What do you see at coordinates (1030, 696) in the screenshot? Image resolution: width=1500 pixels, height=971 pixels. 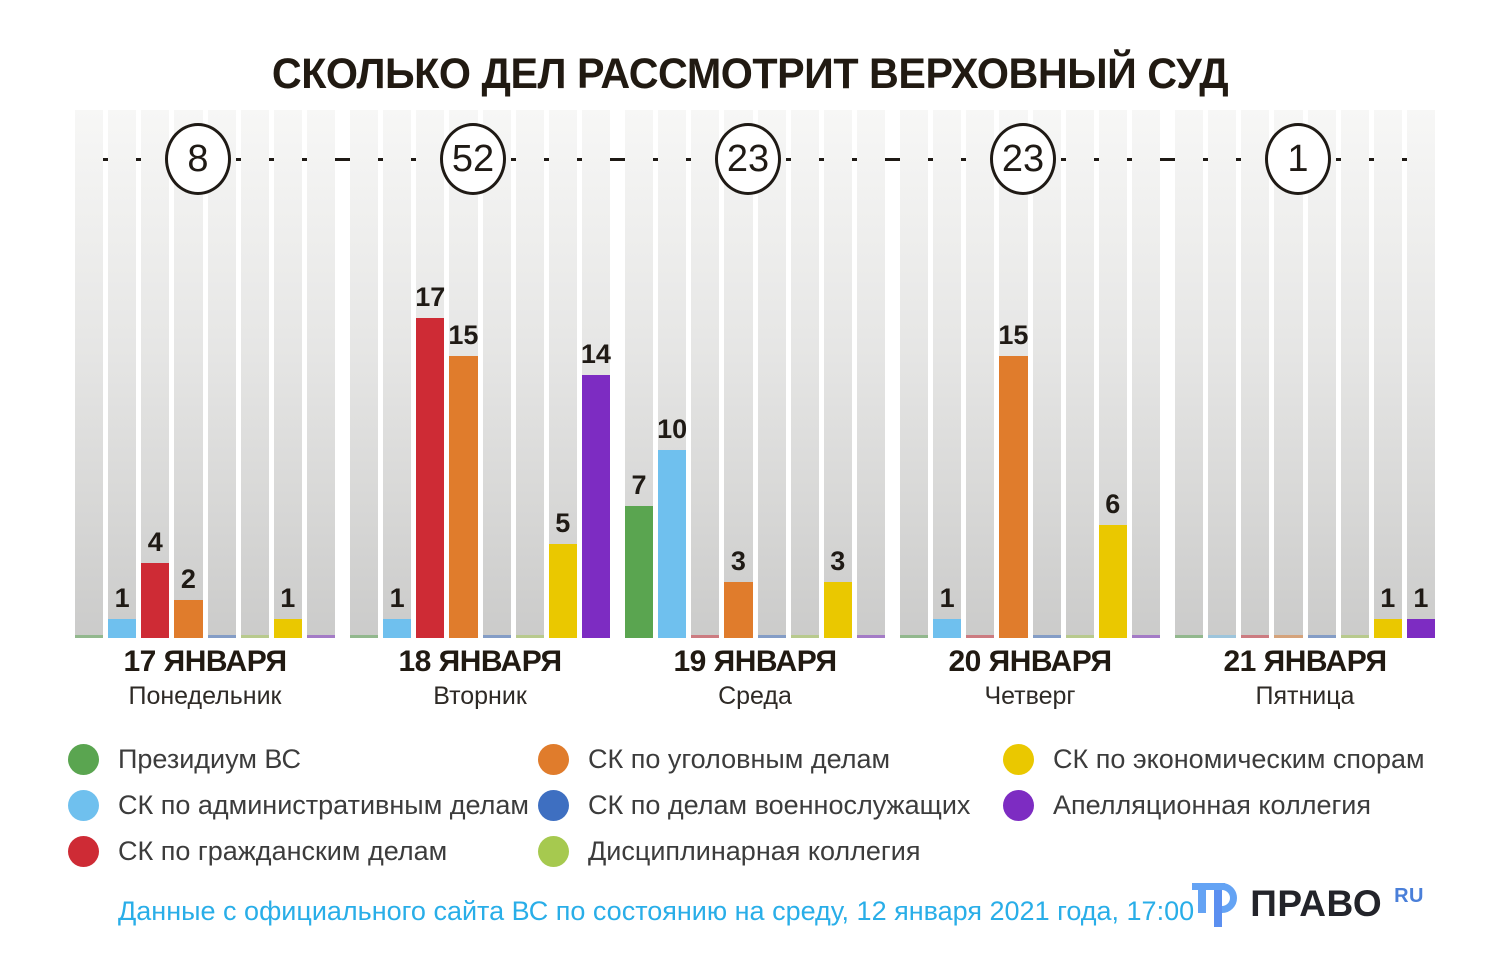 I see `day-weekday-label: Четверг` at bounding box center [1030, 696].